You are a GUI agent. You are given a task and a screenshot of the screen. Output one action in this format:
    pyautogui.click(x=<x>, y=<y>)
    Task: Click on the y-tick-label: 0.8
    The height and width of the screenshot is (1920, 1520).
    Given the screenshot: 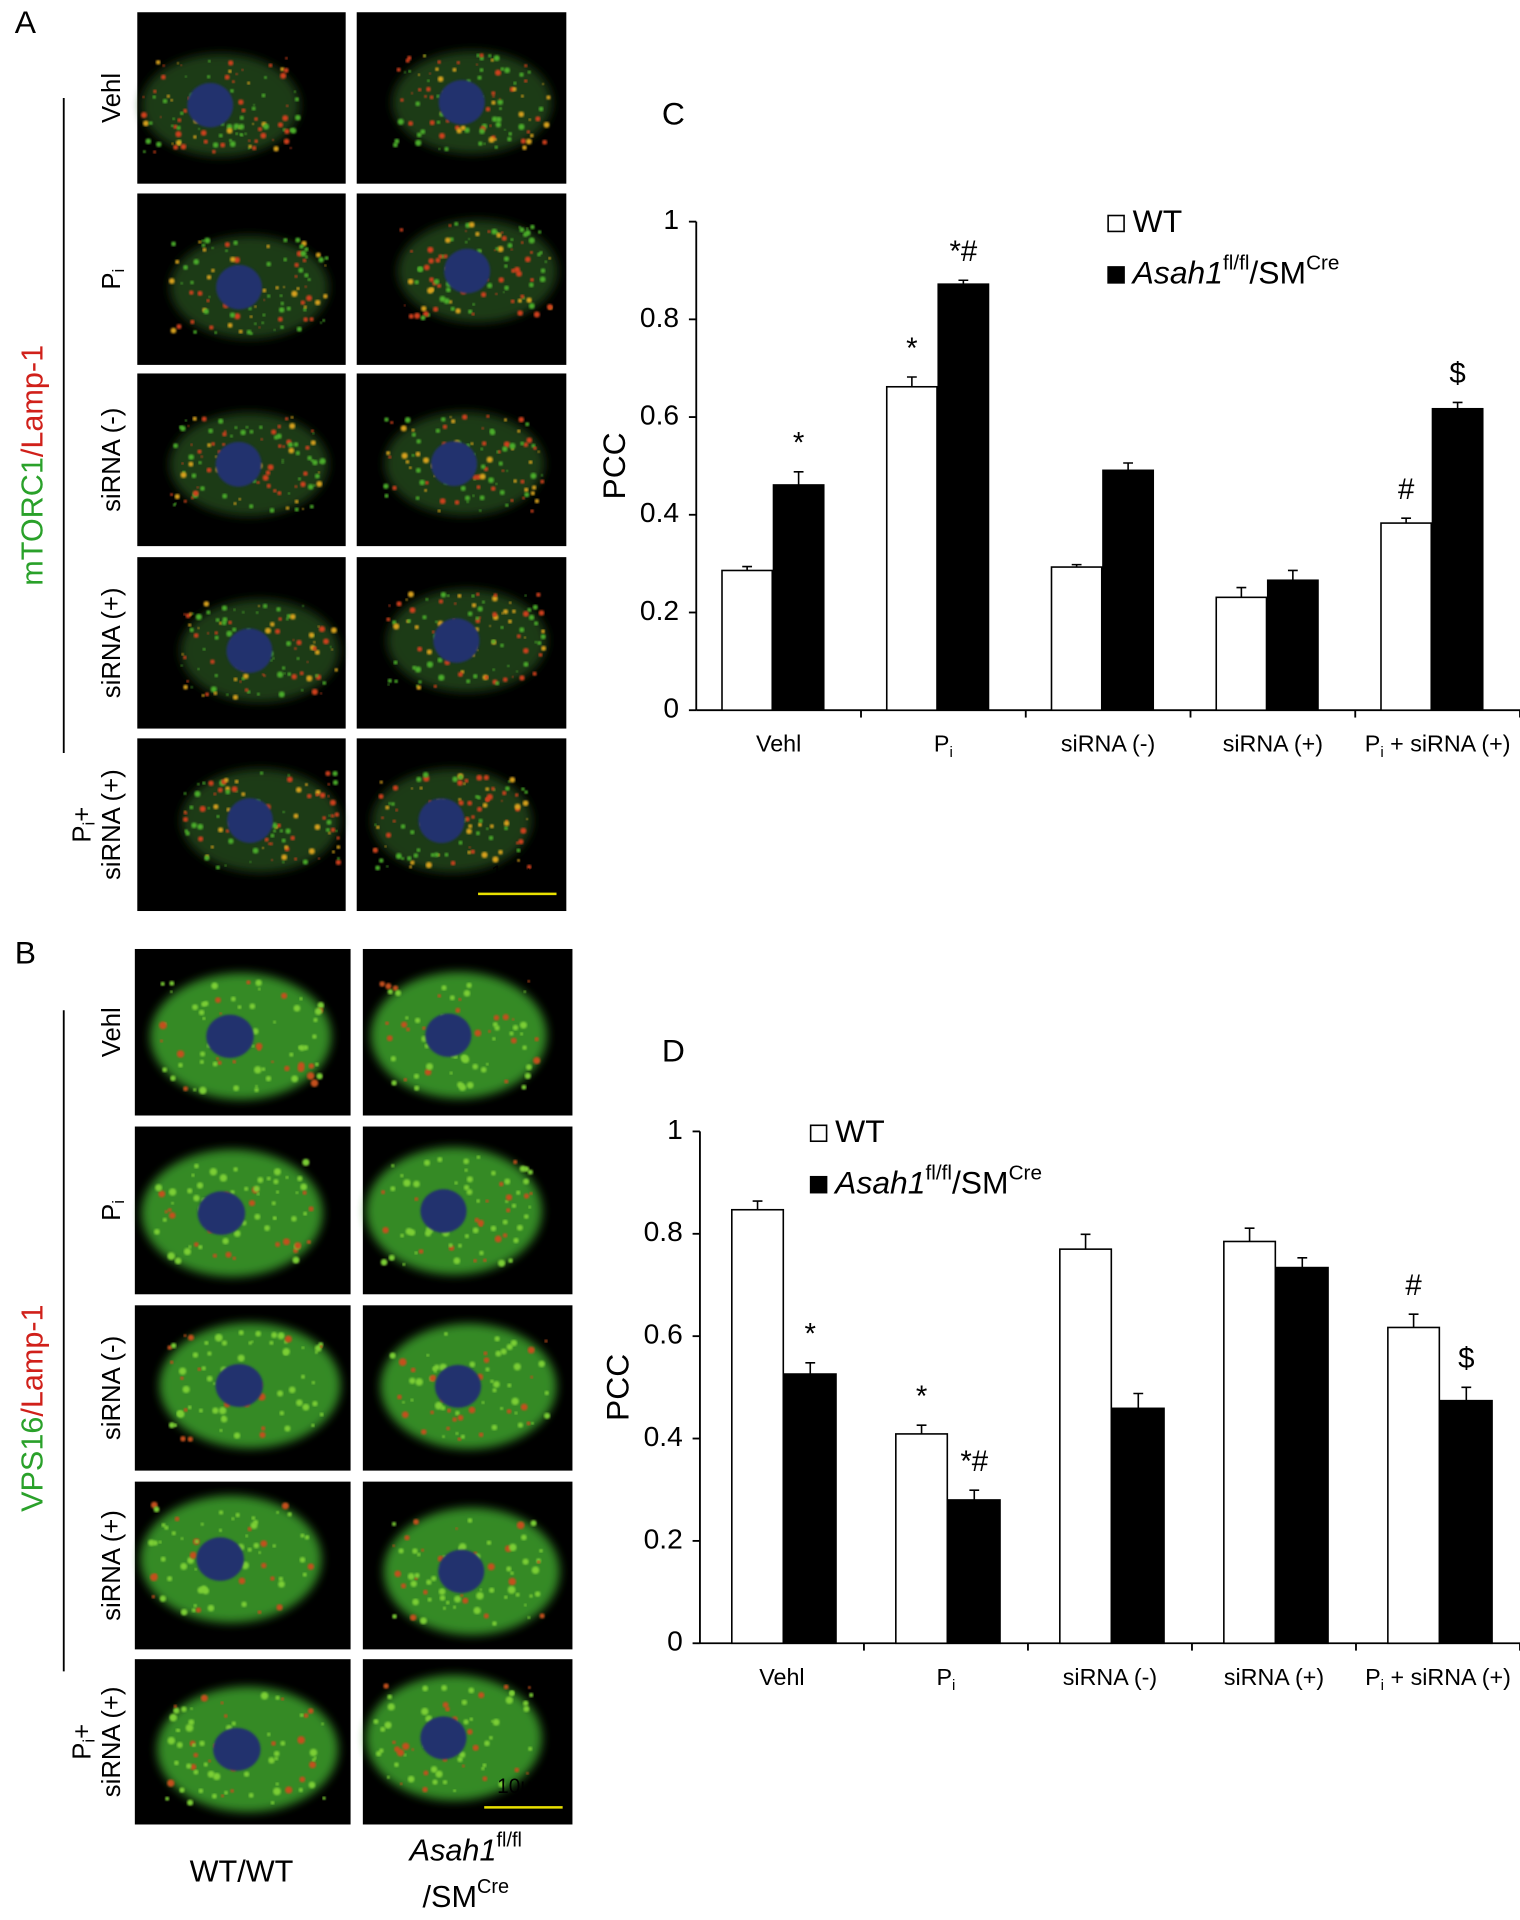 What is the action you would take?
    pyautogui.click(x=663, y=1231)
    